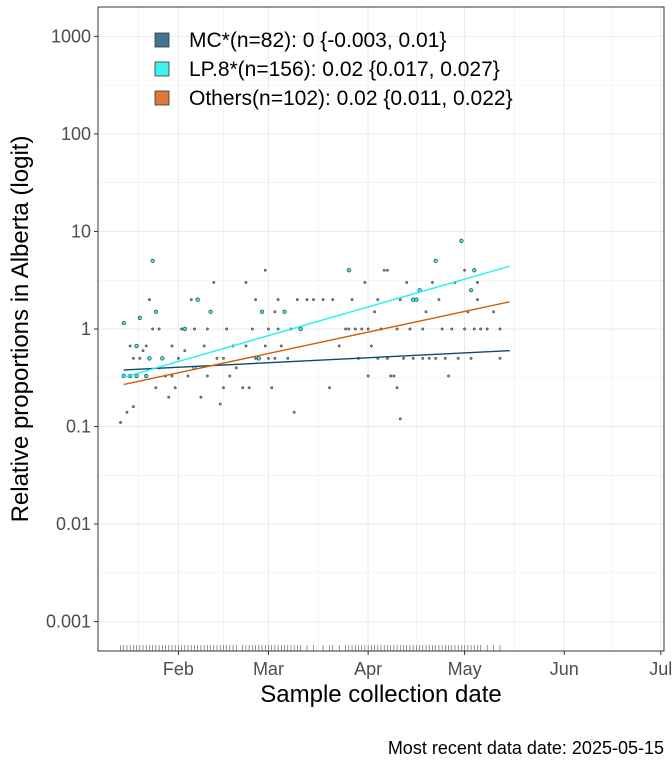 The width and height of the screenshot is (672, 768). What do you see at coordinates (344, 69) in the screenshot?
I see `legend-label-lp8: LP.8*(n=156): 0.02 {0.017, 0.027}` at bounding box center [344, 69].